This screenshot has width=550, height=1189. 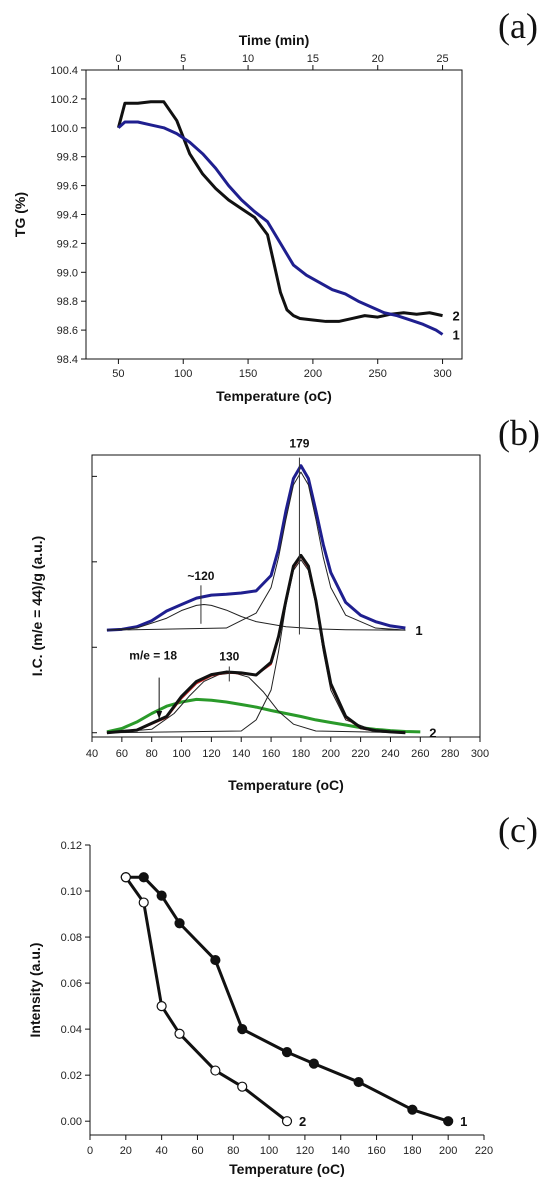 I want to click on b-x-tick-label: 140, so click(x=241, y=754).